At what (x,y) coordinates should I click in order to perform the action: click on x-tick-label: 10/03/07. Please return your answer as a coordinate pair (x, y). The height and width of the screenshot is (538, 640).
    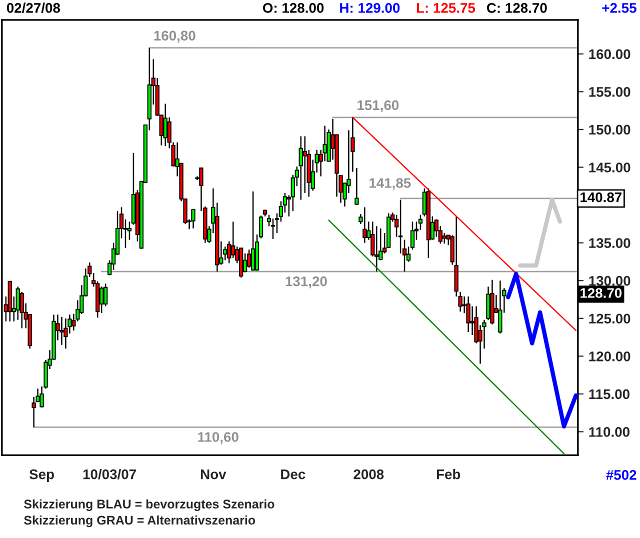
    Looking at the image, I should click on (109, 474).